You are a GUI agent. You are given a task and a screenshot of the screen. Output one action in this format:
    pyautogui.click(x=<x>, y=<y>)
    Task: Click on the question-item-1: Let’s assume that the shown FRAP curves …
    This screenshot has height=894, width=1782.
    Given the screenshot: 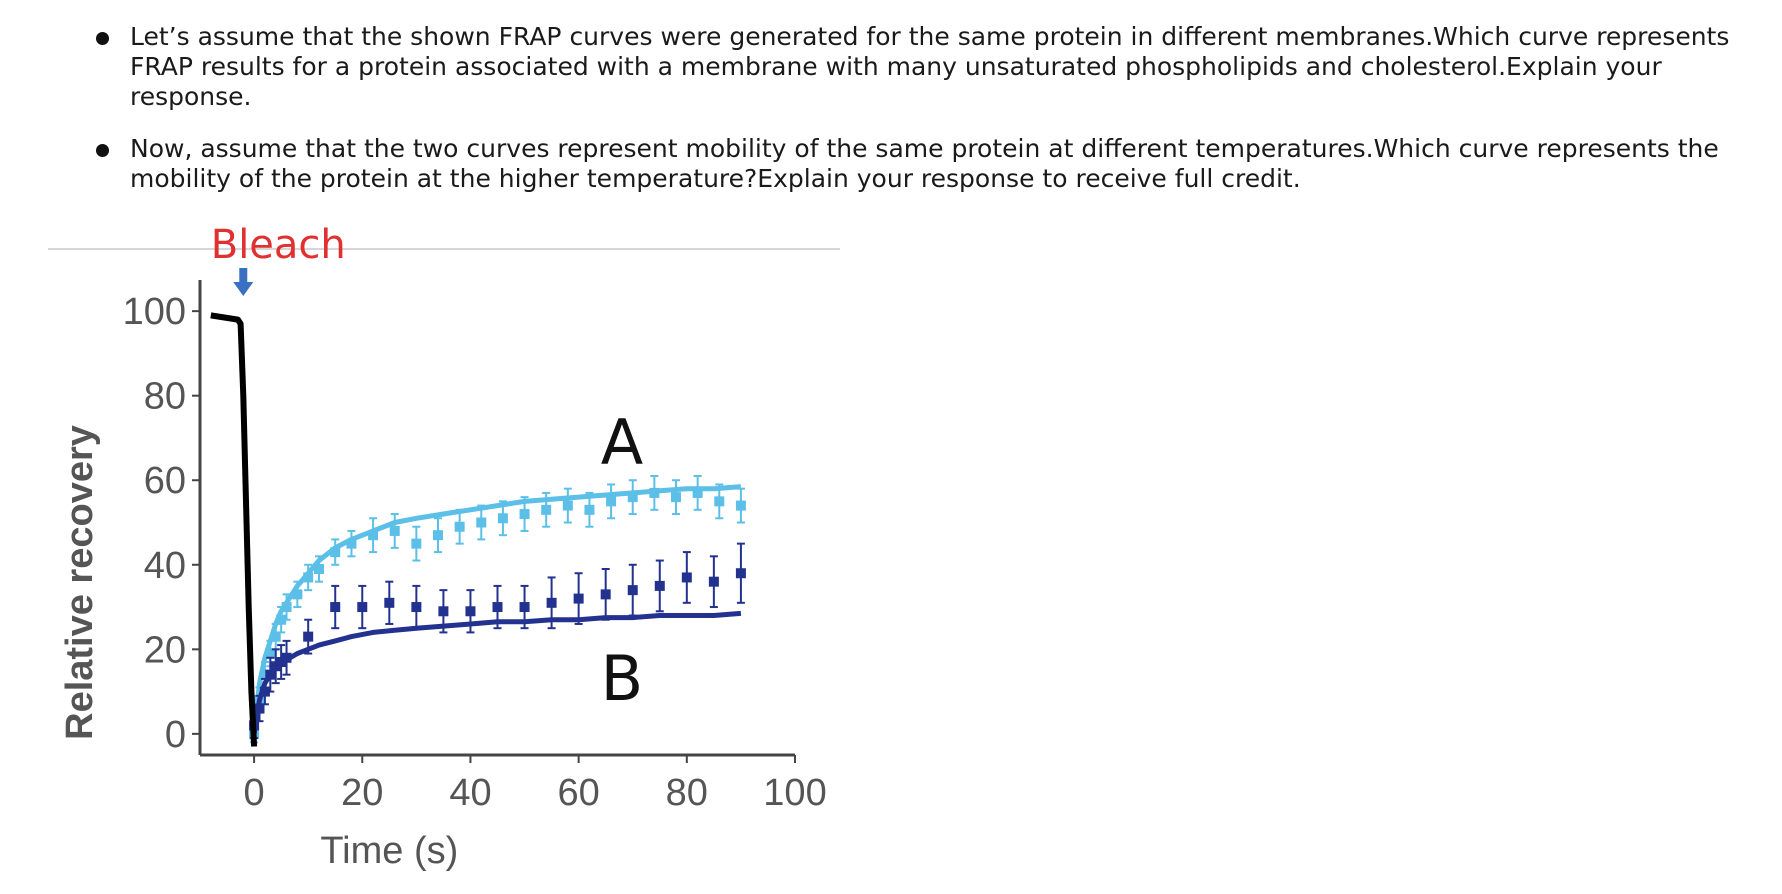 What is the action you would take?
    pyautogui.click(x=918, y=67)
    